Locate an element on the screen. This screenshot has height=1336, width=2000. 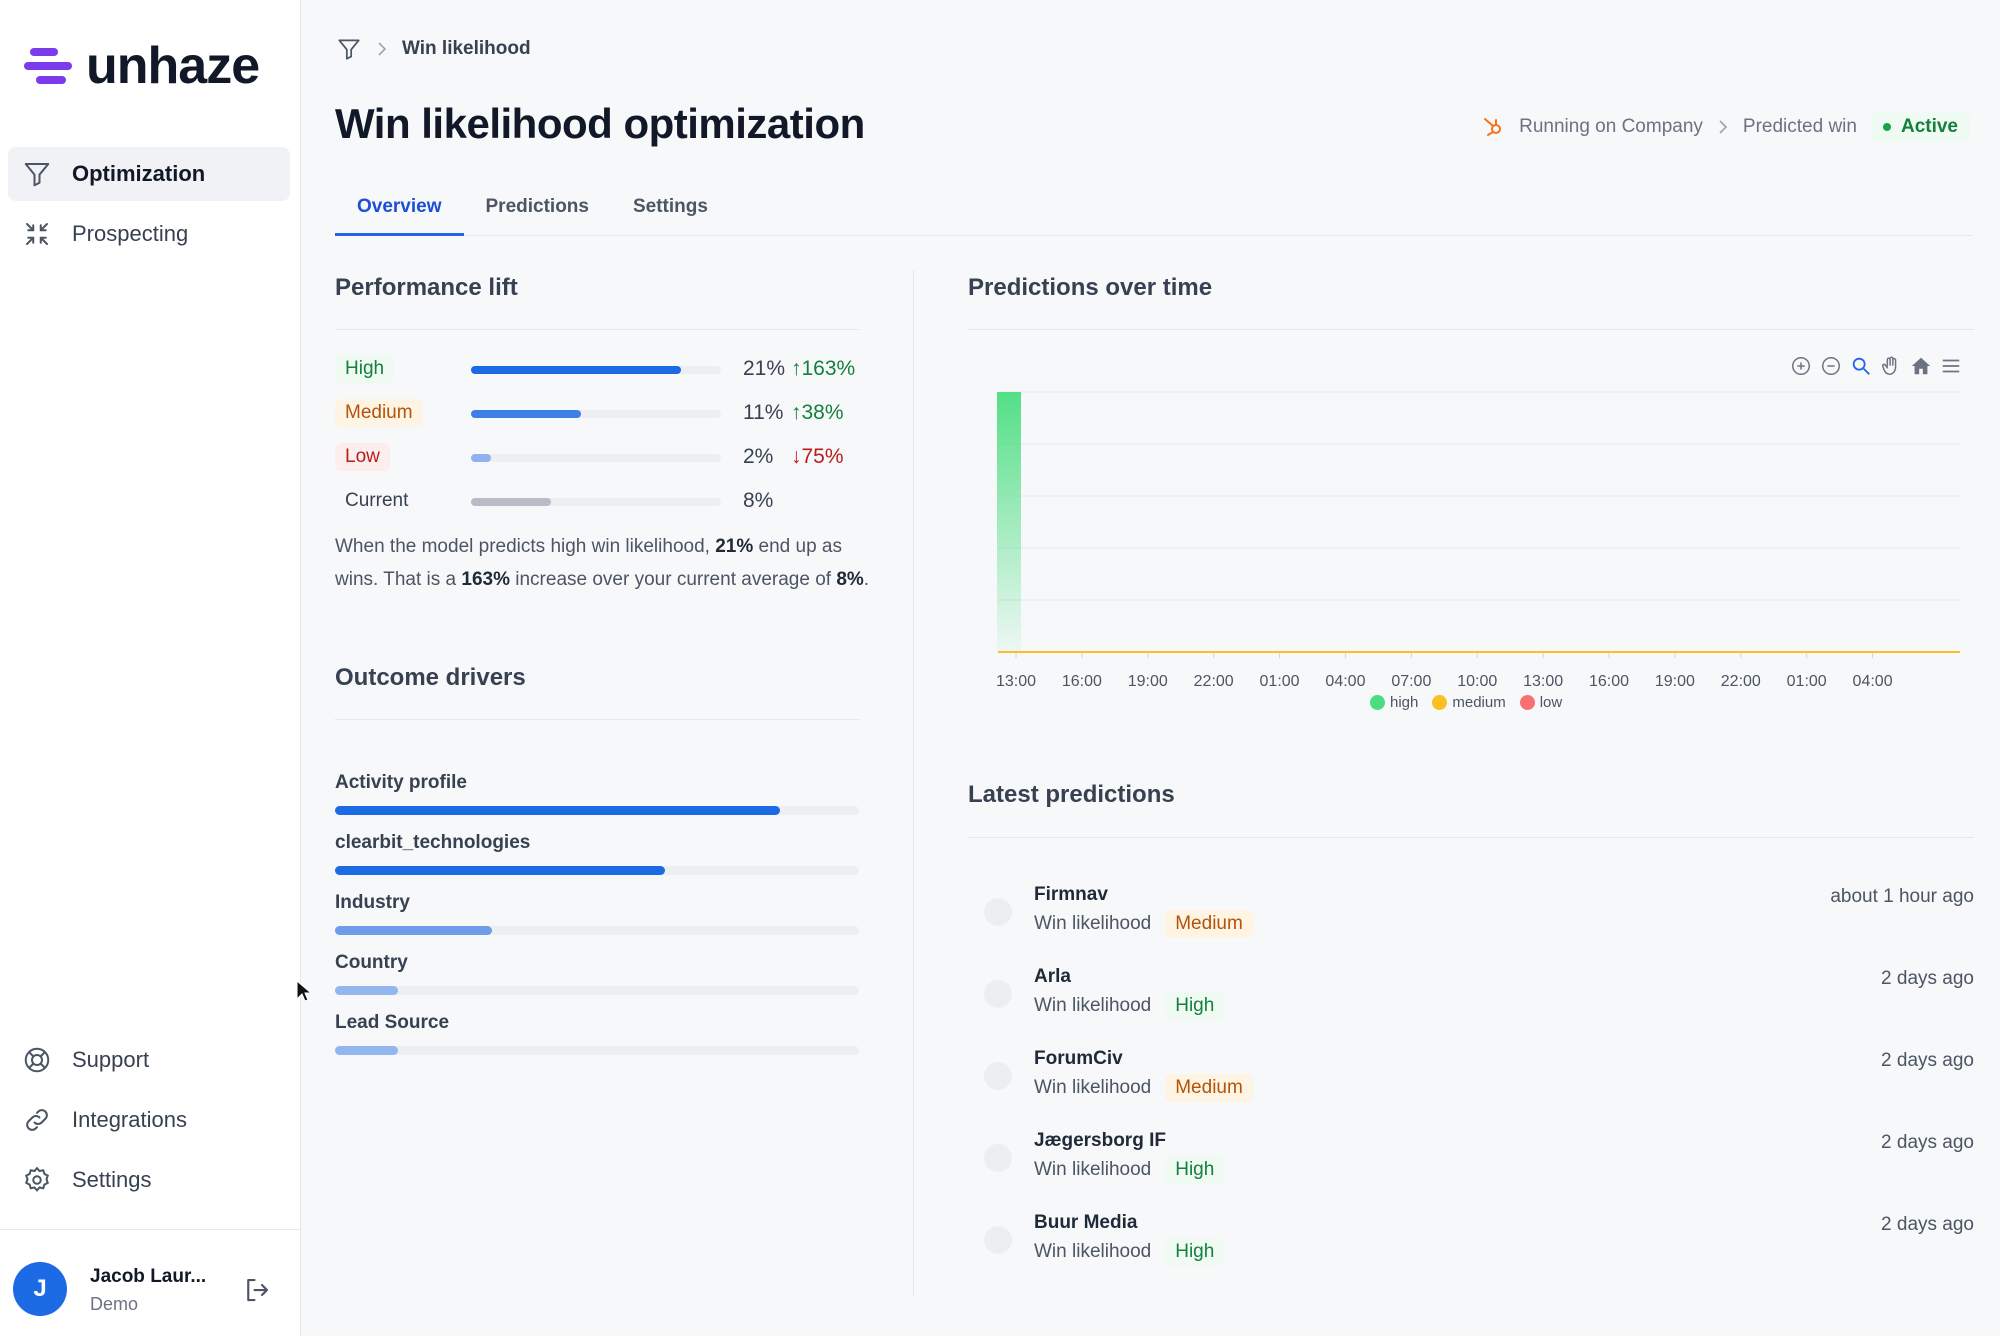
prediction-subline: Win likelihood Medium is located at coordinates (1143, 1088).